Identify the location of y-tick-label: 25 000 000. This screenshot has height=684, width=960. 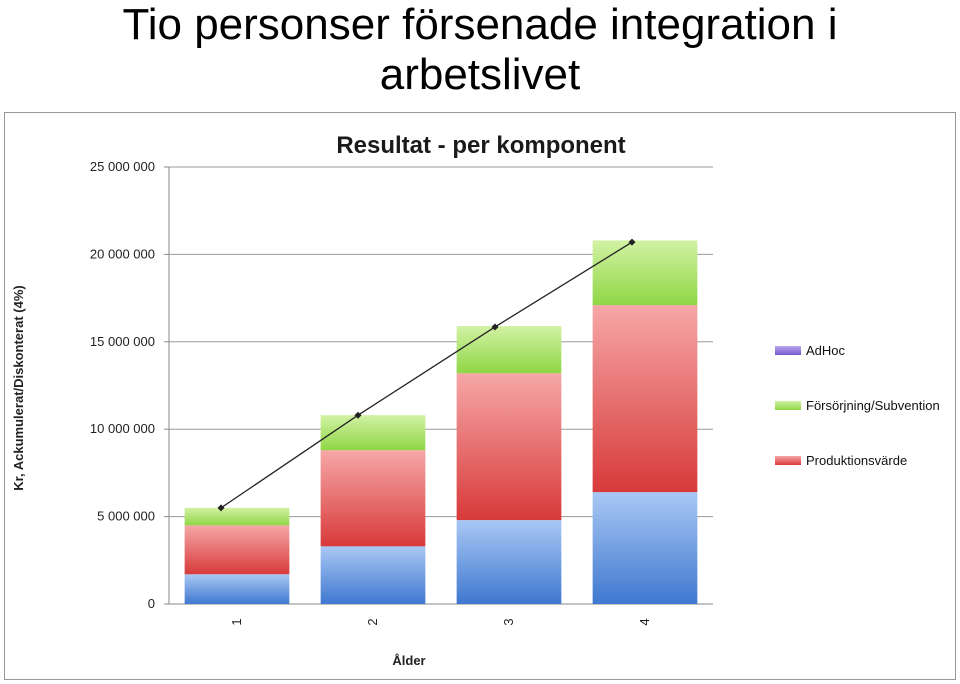
(122, 166).